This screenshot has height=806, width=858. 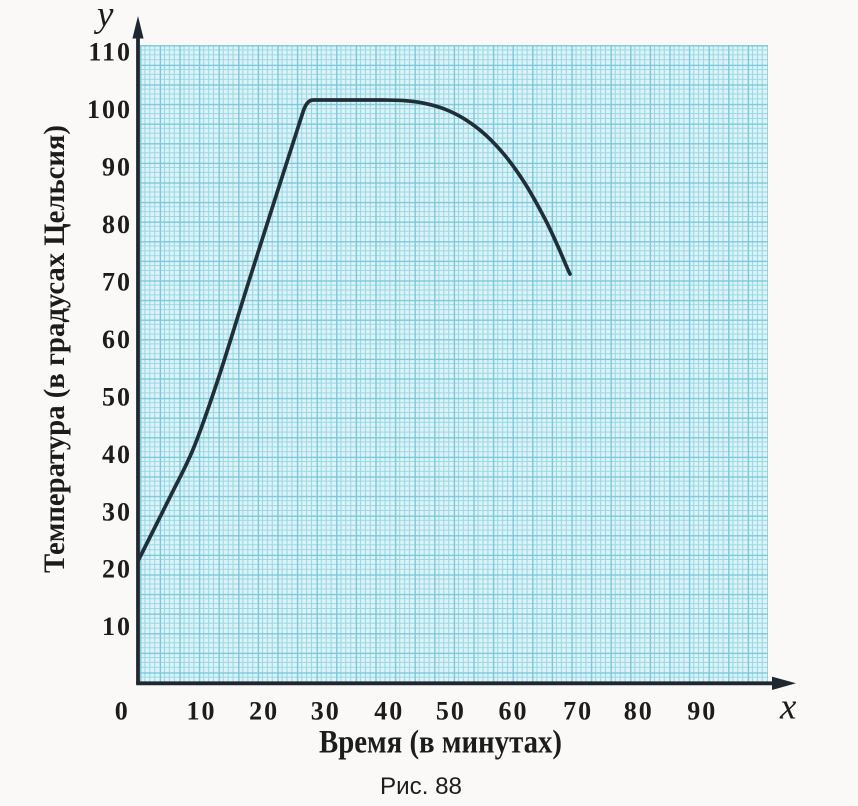 I want to click on svg-text: 110, so click(x=110, y=52).